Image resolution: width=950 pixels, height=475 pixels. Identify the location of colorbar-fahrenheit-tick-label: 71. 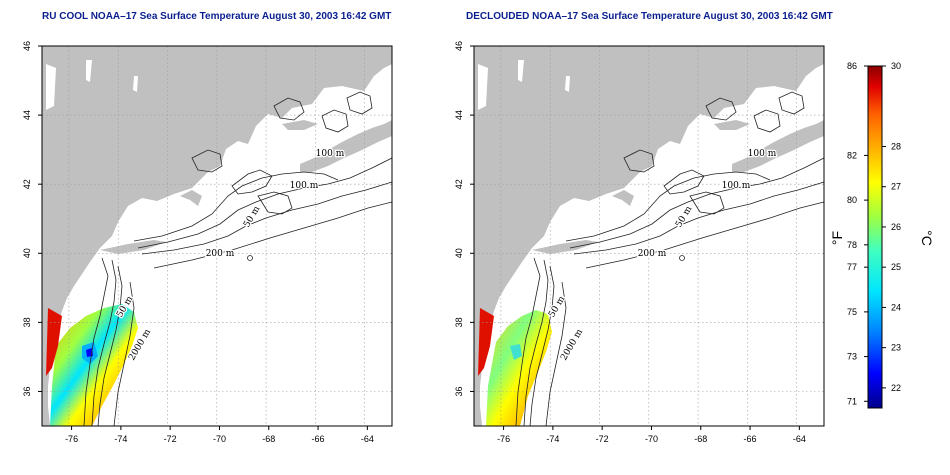
(852, 401).